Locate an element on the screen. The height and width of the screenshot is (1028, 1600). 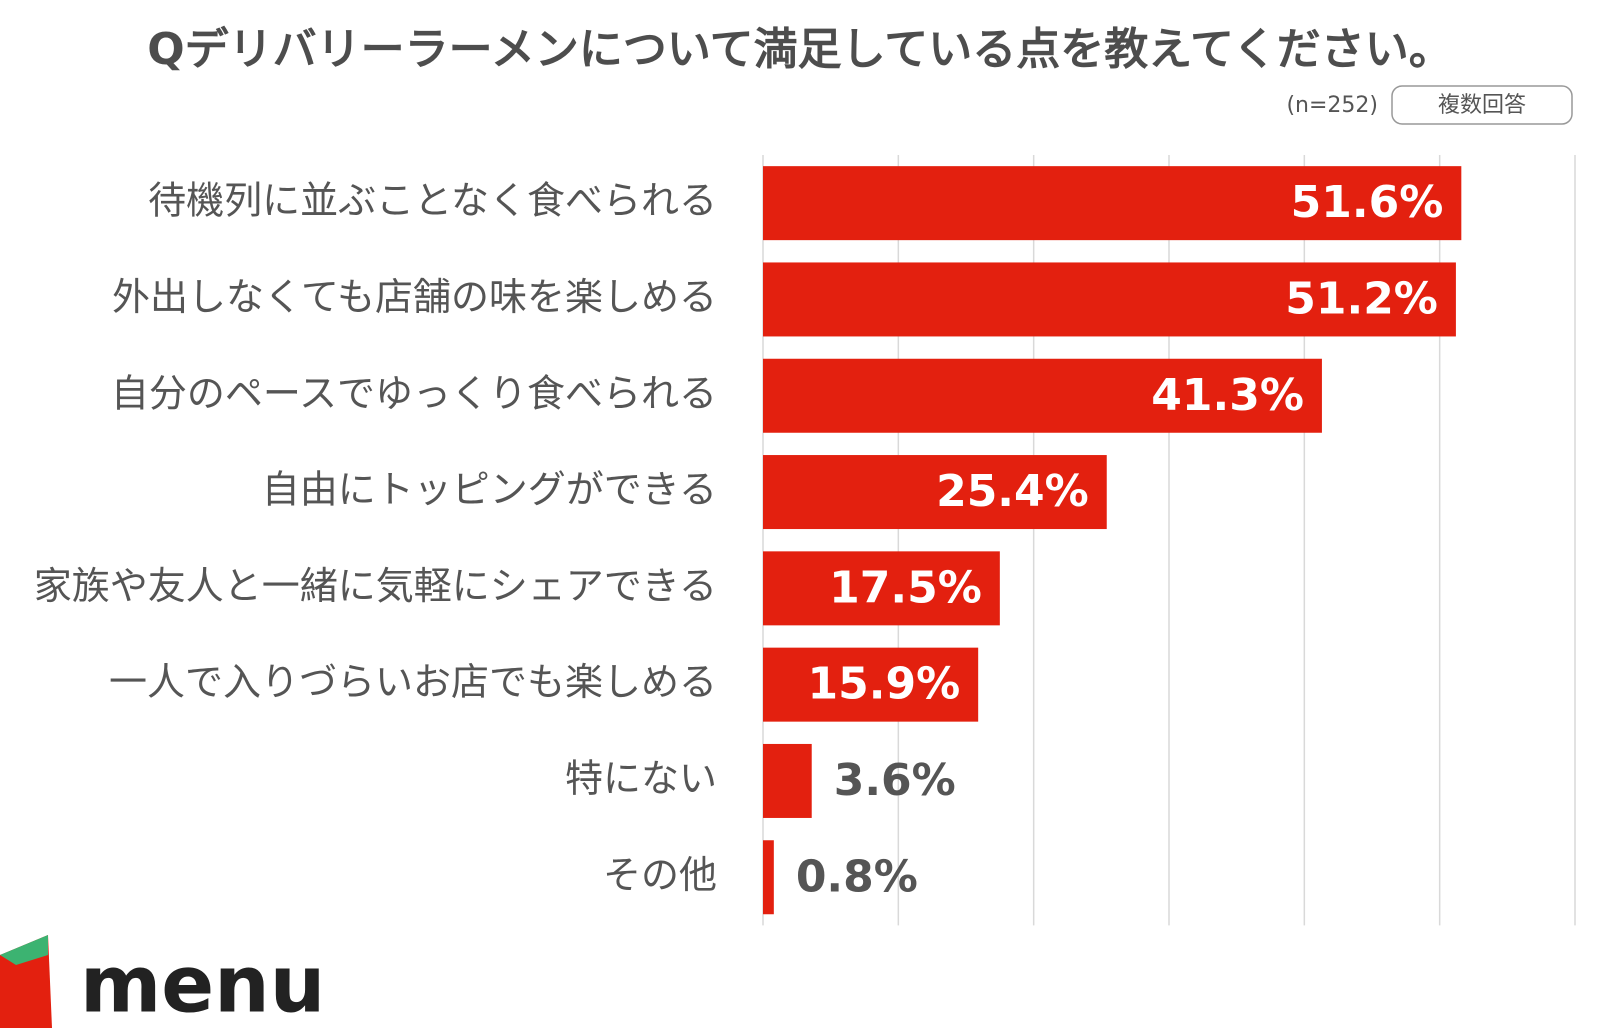
category-label: 待機列に並ぶことなく食べられる is located at coordinates (432, 201).